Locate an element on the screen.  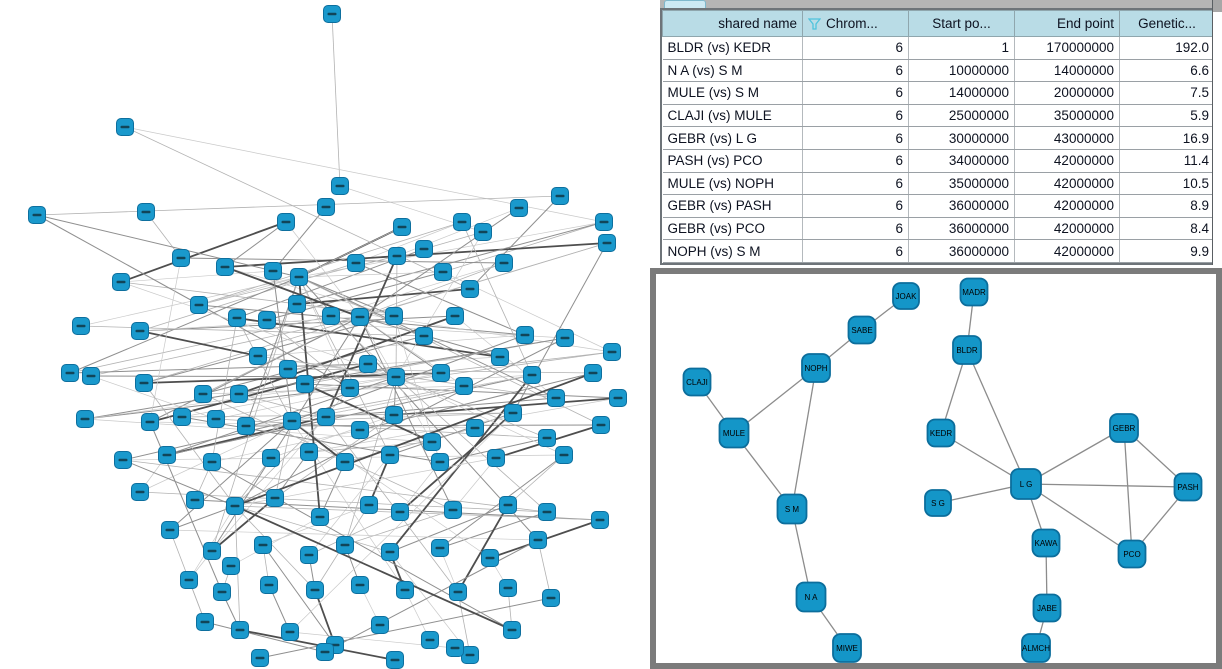
table-row: MULE (vs) NOPH 6 35000000 42000000 10.5 is located at coordinates (938, 184).